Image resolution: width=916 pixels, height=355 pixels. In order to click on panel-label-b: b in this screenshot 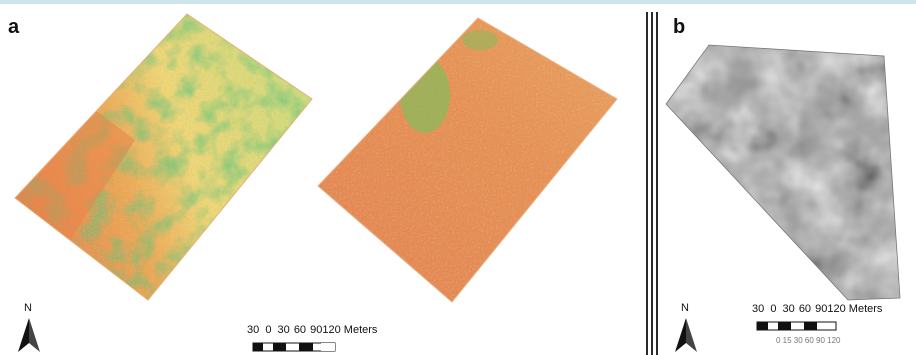, I will do `click(679, 27)`.